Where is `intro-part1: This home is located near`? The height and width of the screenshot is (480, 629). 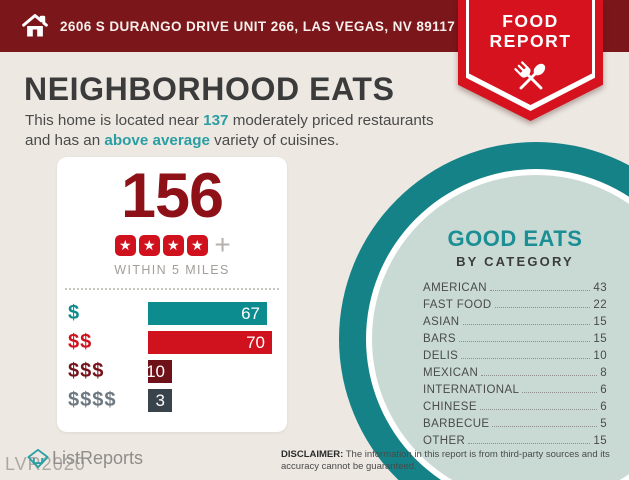 intro-part1: This home is located near is located at coordinates (114, 120).